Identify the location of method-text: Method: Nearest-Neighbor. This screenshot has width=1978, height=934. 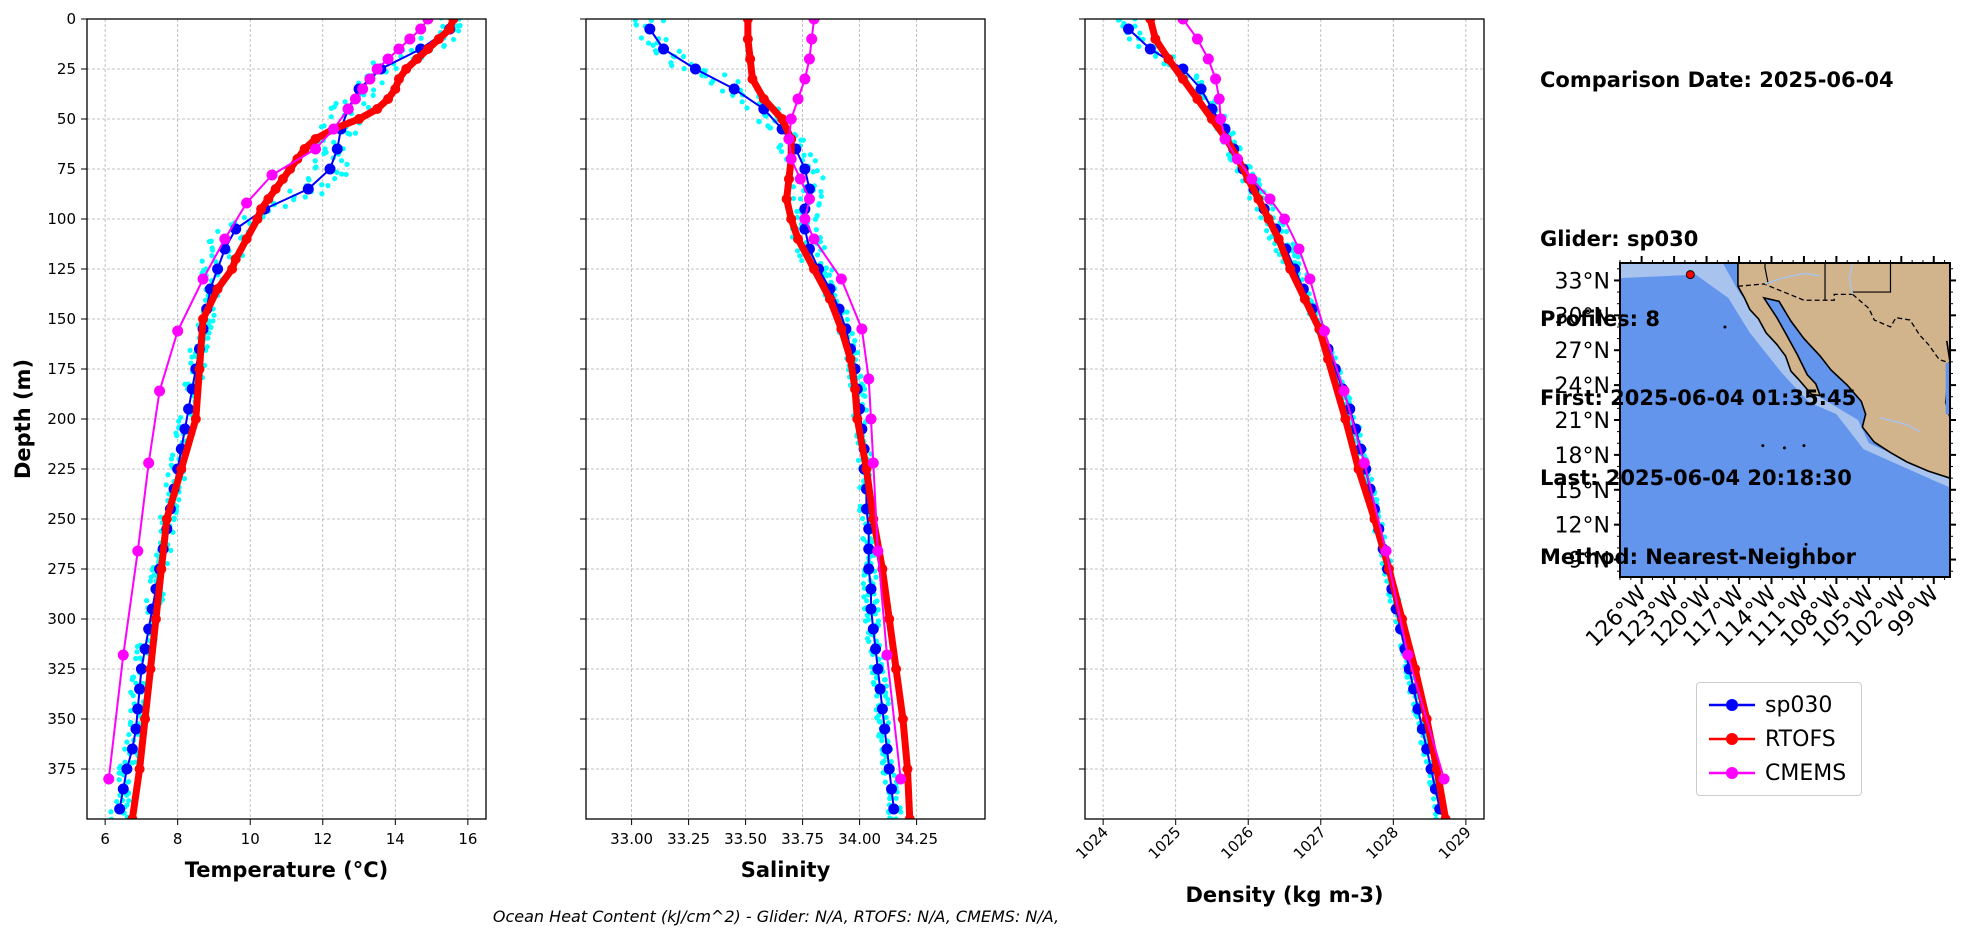
(1698, 557).